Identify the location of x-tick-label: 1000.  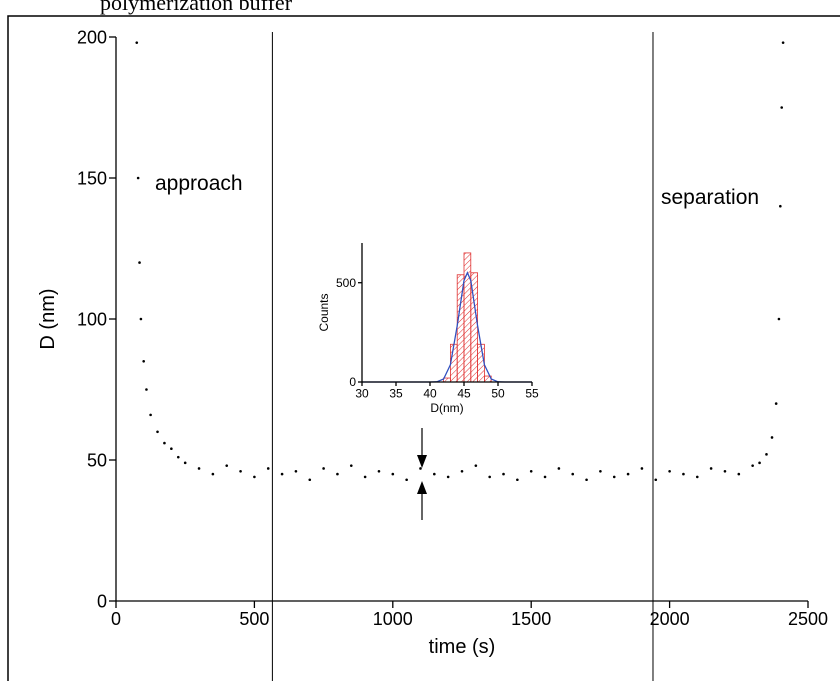
(393, 619).